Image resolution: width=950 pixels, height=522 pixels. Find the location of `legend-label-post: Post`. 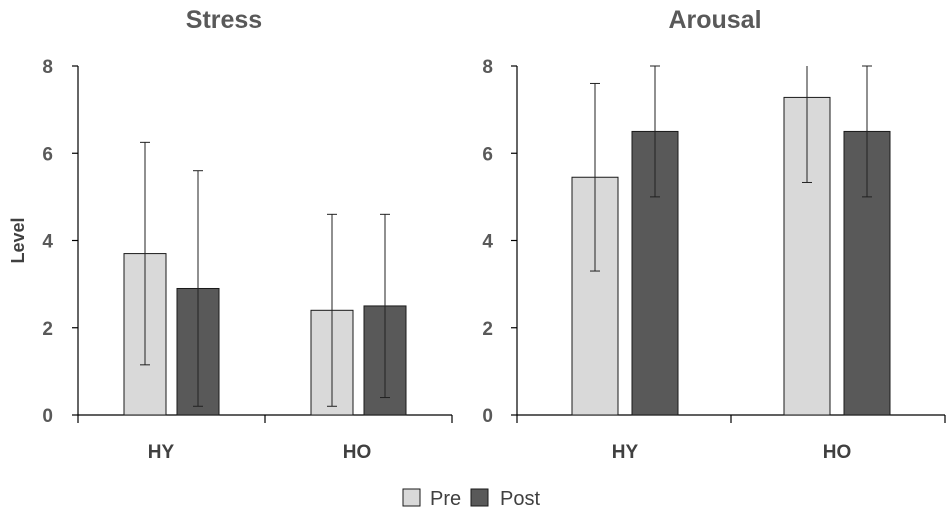

legend-label-post: Post is located at coordinates (520, 499).